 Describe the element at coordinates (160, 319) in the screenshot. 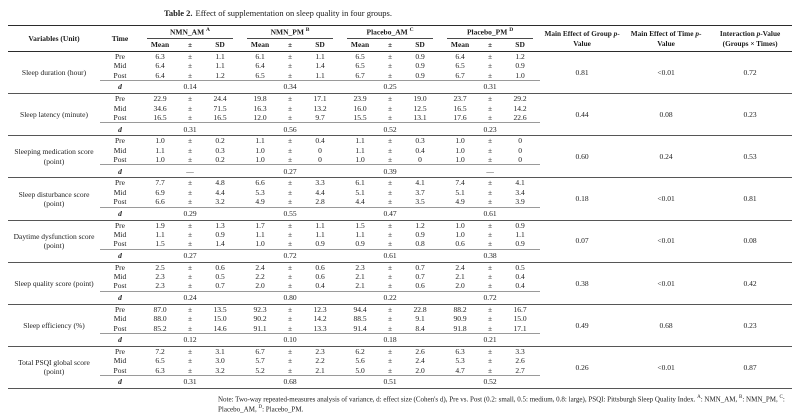

I see `mean-cell: 88.0` at that location.